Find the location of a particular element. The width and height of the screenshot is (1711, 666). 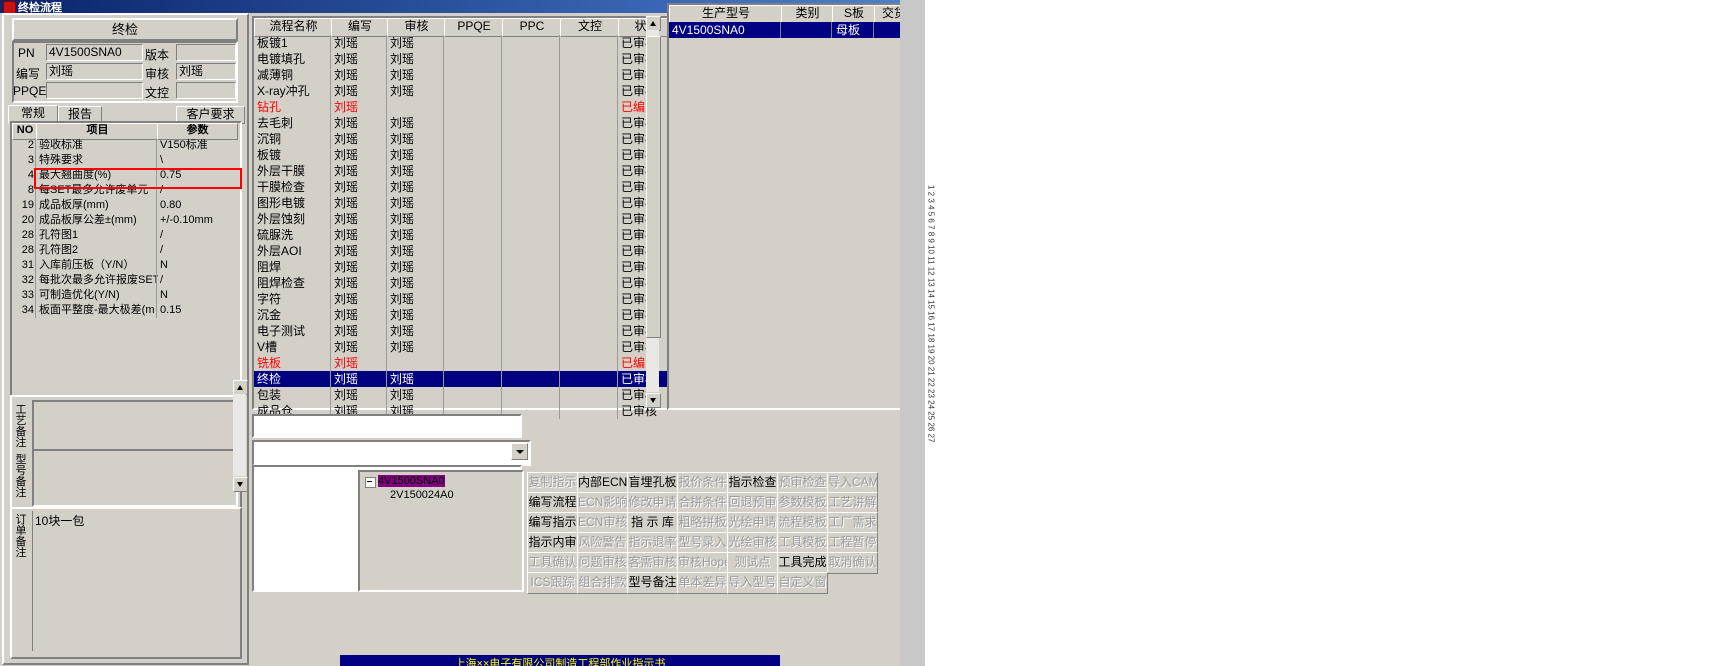

cell-ppqe is located at coordinates (473, 379).